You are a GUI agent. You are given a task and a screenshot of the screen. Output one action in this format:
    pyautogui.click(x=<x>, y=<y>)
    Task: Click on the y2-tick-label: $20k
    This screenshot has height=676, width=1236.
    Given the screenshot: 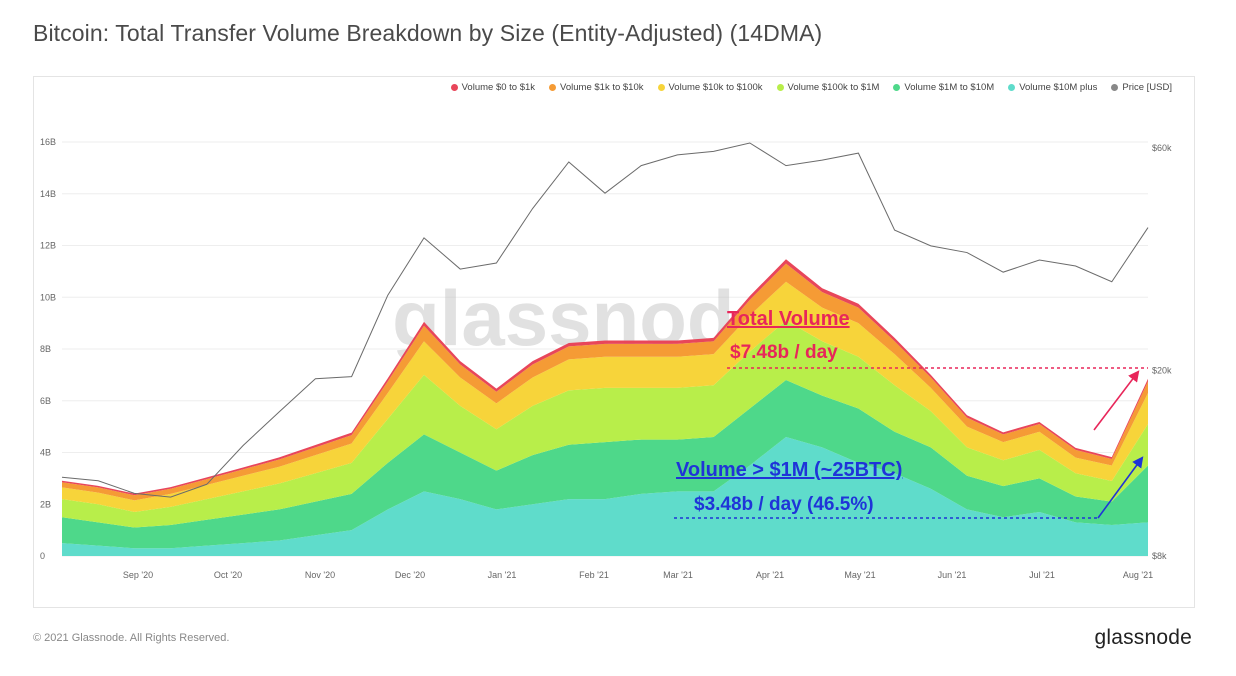 What is the action you would take?
    pyautogui.click(x=1162, y=370)
    